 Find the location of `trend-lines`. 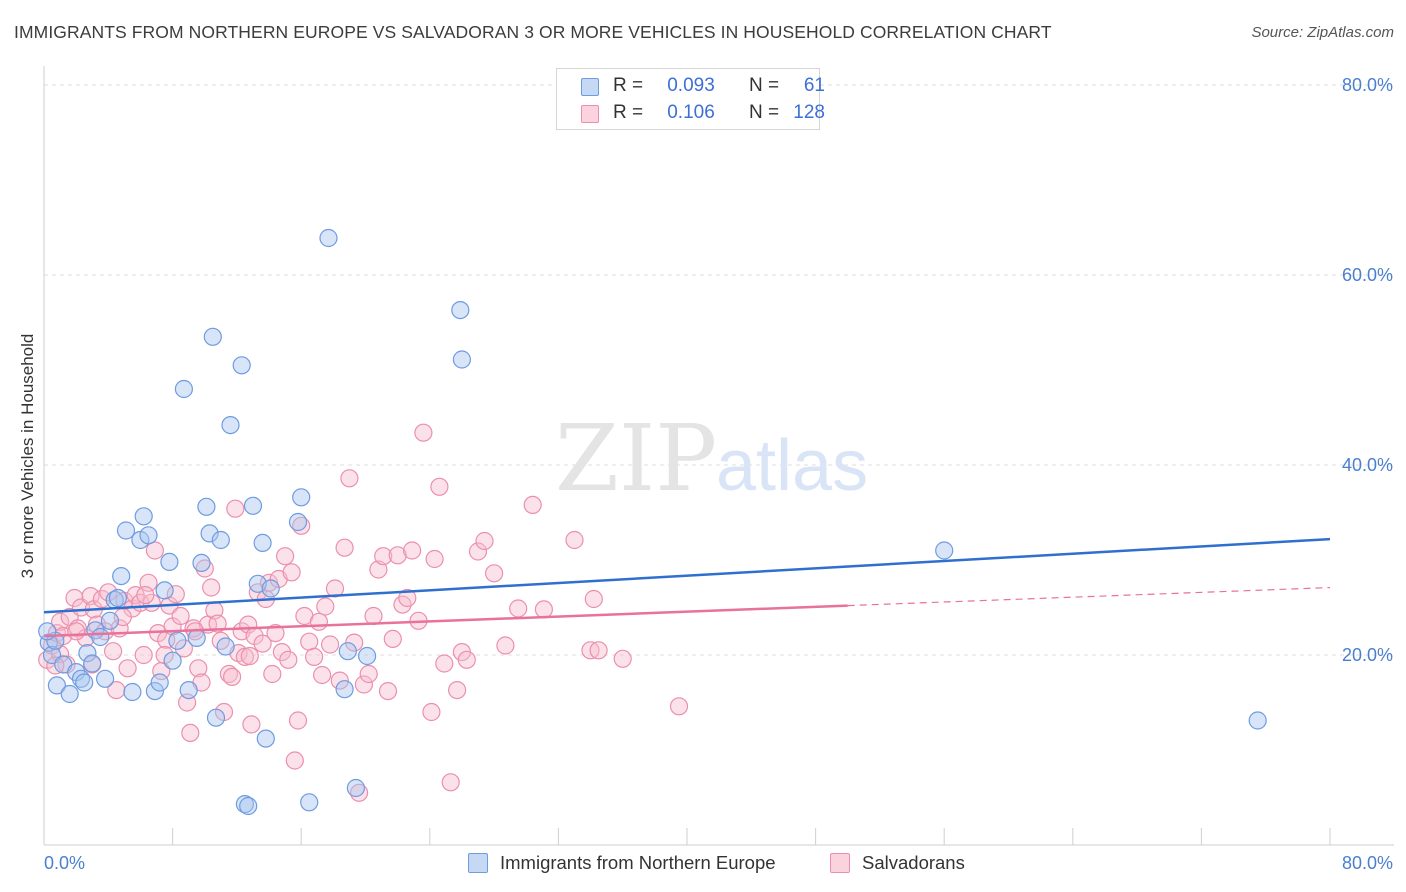

trend-lines is located at coordinates (687, 587).